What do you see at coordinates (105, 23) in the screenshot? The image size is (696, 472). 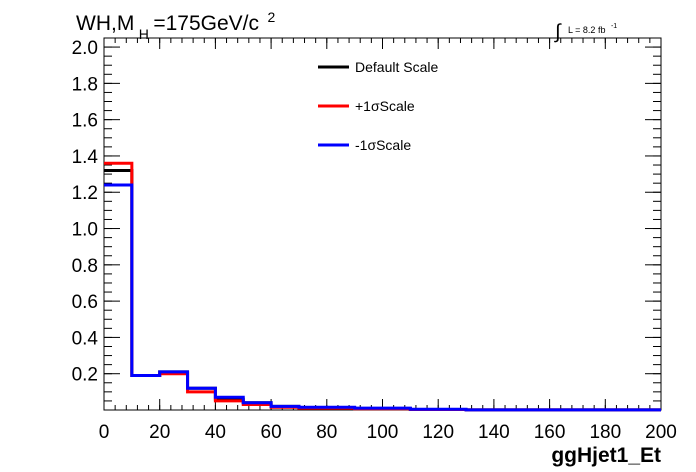 I see `title-prefix: WH,M` at bounding box center [105, 23].